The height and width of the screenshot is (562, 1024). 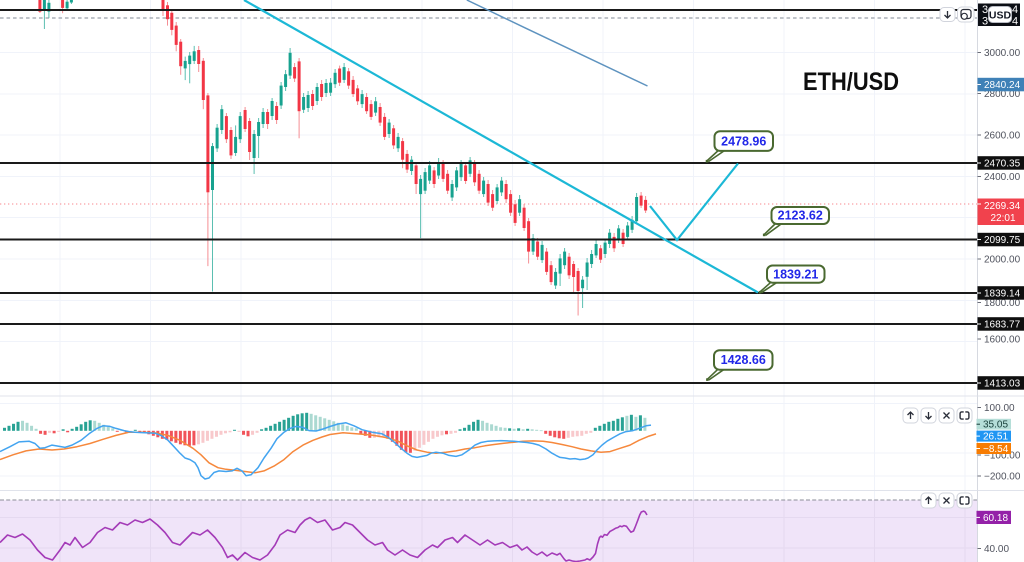 I want to click on svg-text: 2470.35, so click(x=1002, y=164).